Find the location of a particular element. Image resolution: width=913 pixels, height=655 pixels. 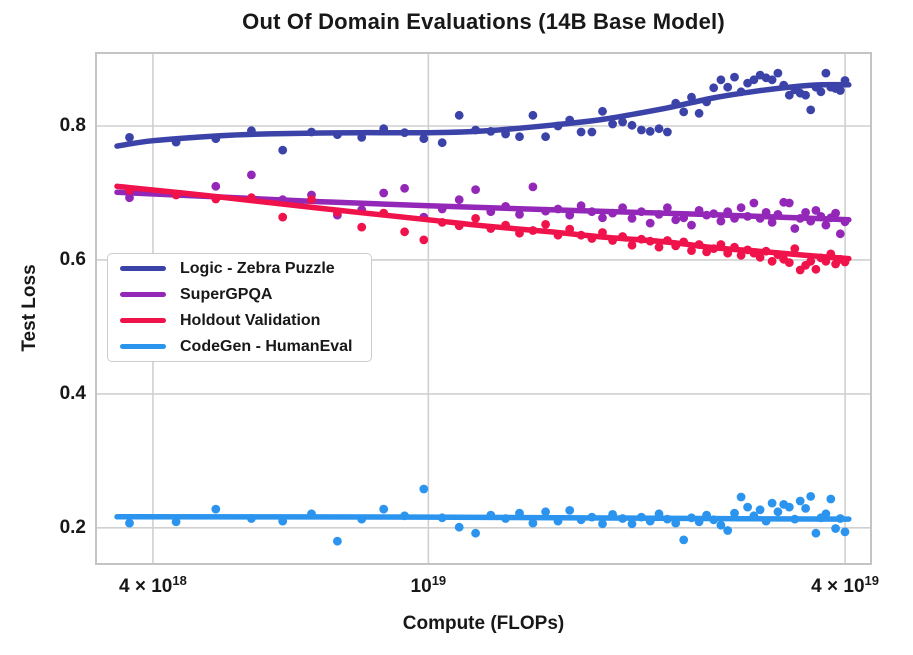

y-tick-label: 0.8 is located at coordinates (72, 125).